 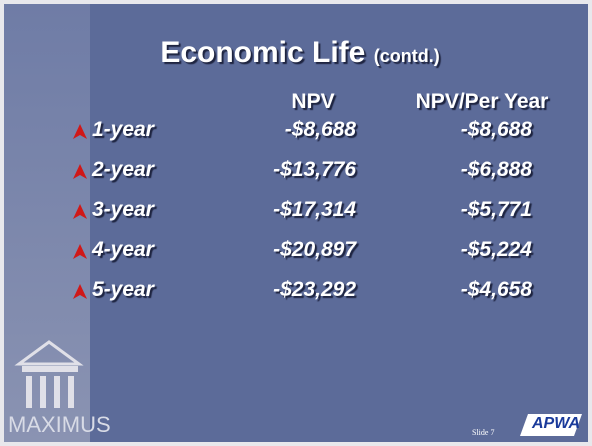 I want to click on row-label: 3-year, so click(x=123, y=209).